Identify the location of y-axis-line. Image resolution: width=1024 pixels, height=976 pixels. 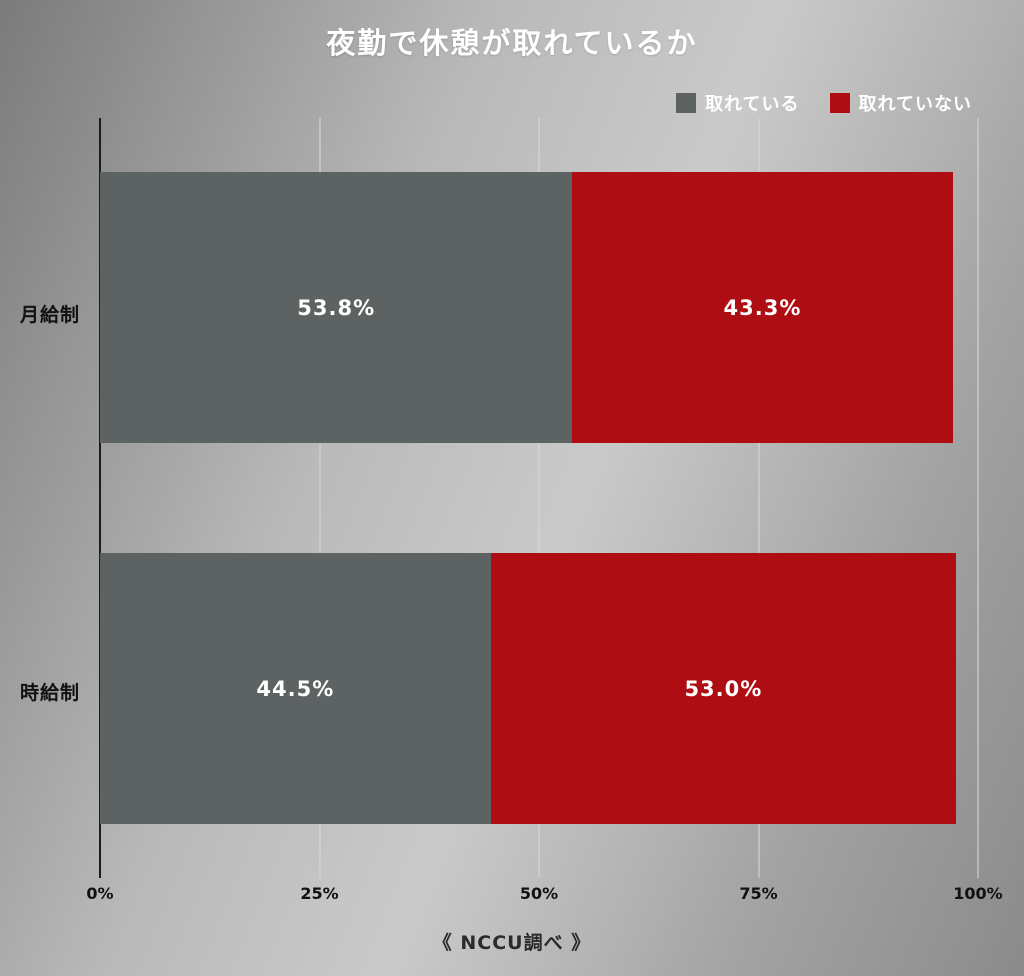
(100, 498).